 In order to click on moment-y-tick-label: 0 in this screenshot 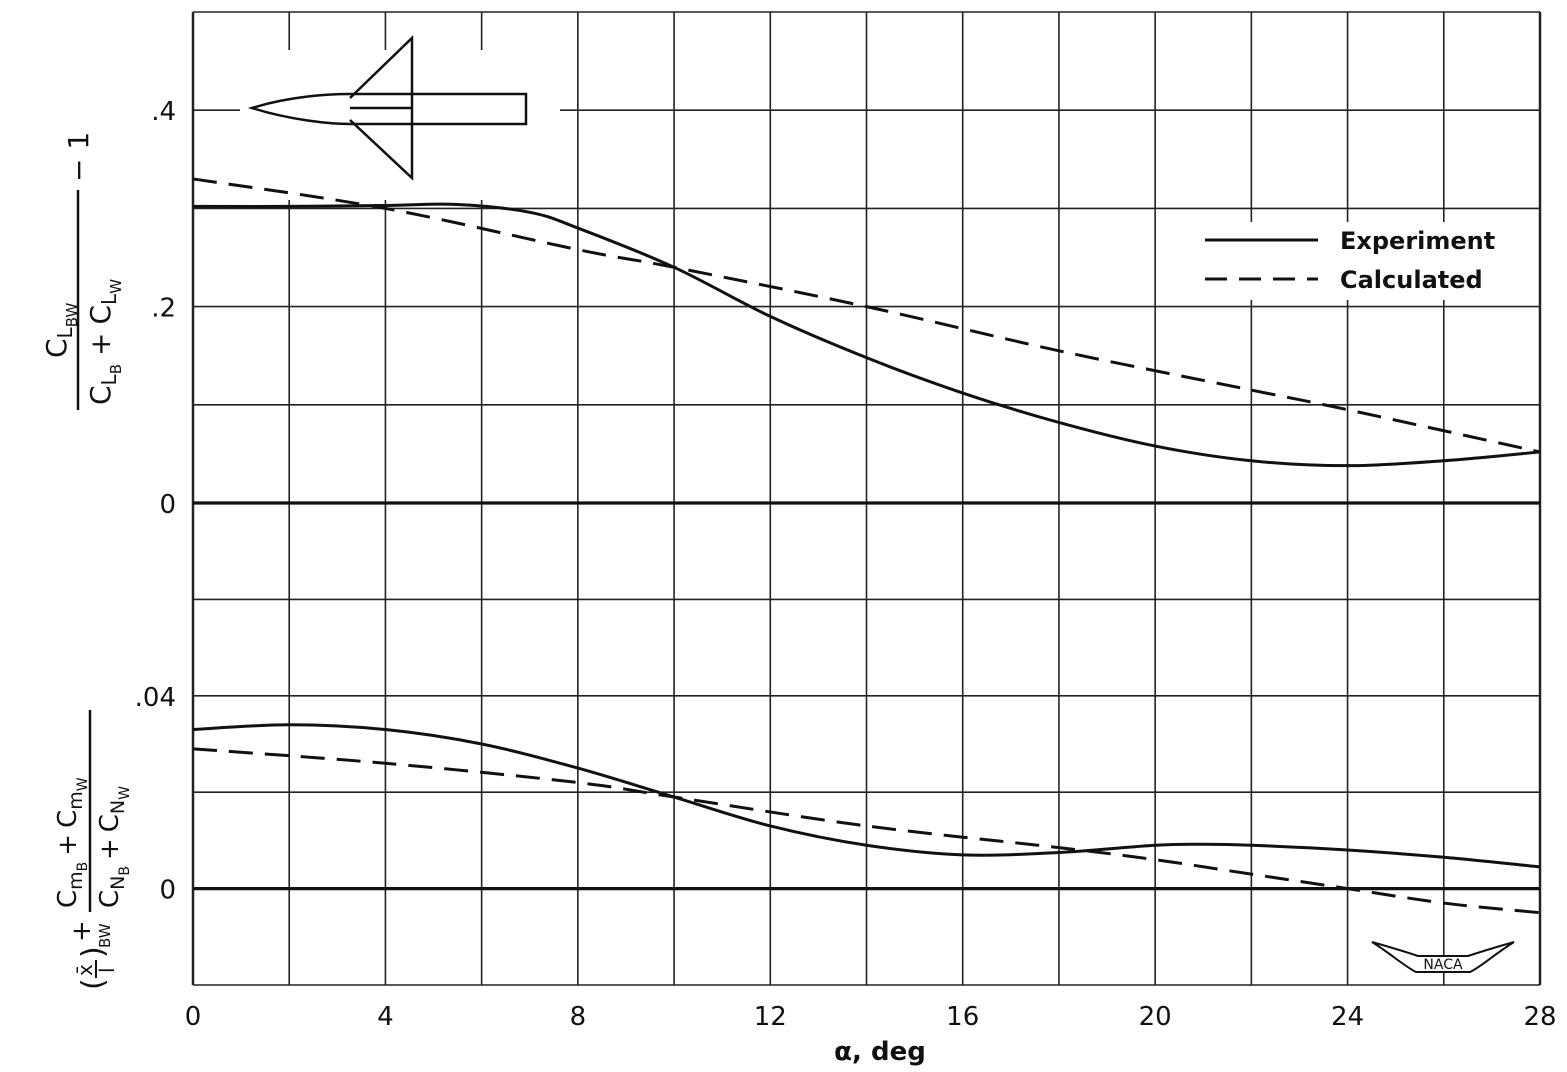, I will do `click(167, 891)`.